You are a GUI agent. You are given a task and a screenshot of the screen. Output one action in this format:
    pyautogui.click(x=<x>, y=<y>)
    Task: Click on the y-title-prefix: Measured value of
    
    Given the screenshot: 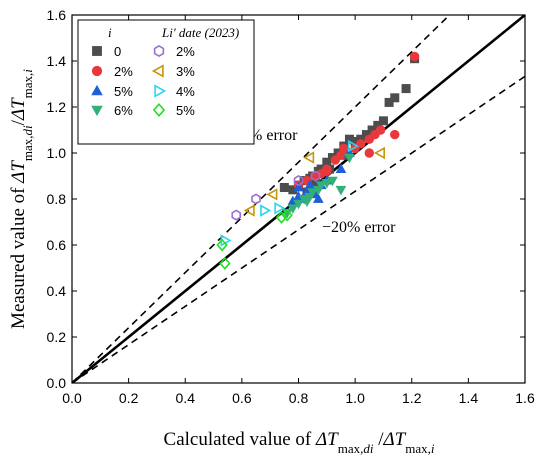 What is the action you would take?
    pyautogui.click(x=18, y=256)
    